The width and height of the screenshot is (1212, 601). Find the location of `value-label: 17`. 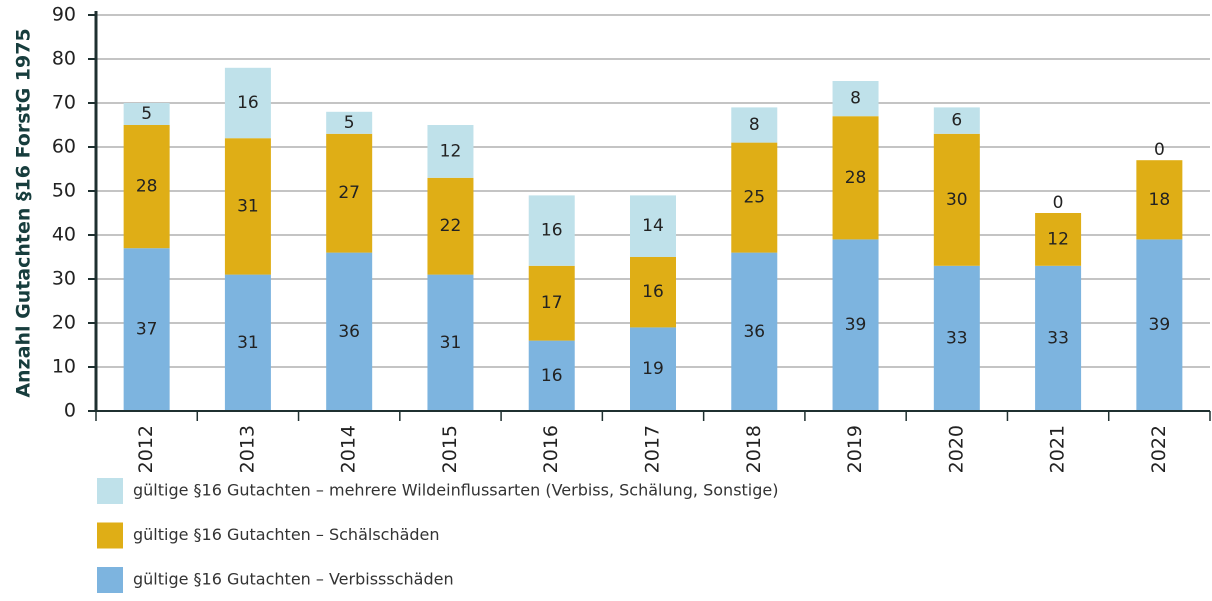

value-label: 17 is located at coordinates (552, 303).